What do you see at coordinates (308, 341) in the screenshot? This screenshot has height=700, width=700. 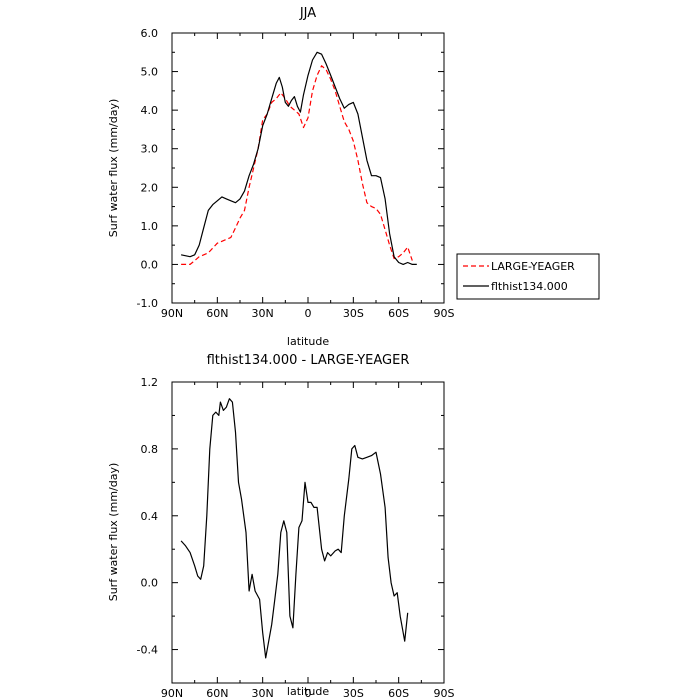 I see `top-x-axis-label: latitude` at bounding box center [308, 341].